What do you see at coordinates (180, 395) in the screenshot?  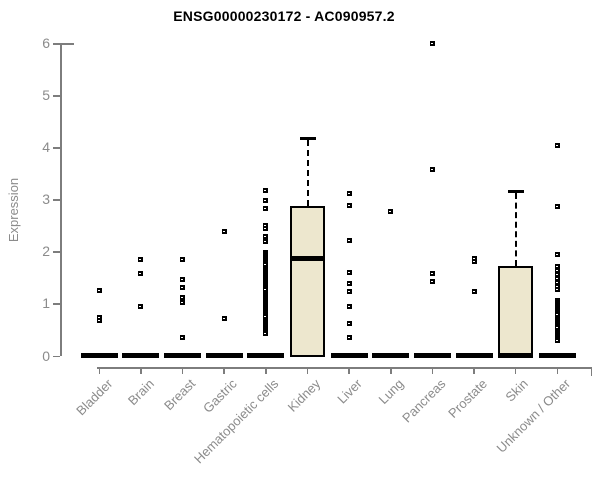 I see `x-tick-label-breast: Breast` at bounding box center [180, 395].